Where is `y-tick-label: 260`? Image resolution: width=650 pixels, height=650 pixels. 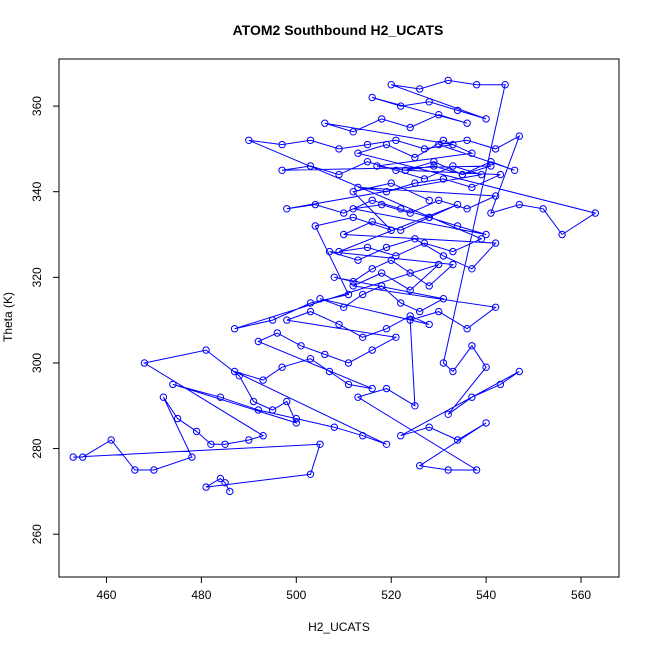
y-tick-label: 260 is located at coordinates (37, 534).